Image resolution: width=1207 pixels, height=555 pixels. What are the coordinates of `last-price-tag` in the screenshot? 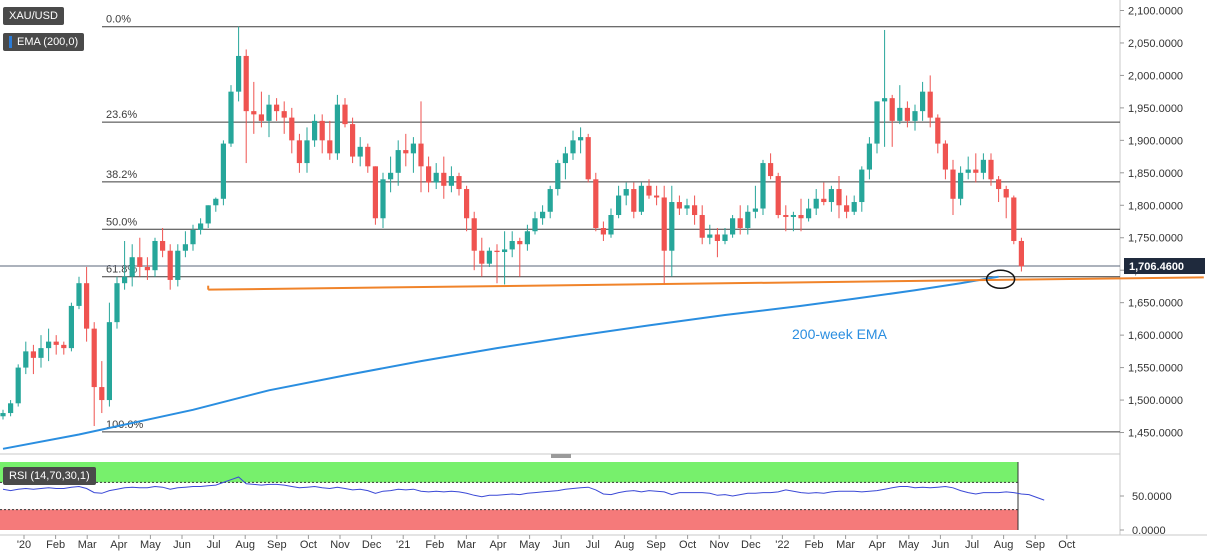 It's located at (1164, 266).